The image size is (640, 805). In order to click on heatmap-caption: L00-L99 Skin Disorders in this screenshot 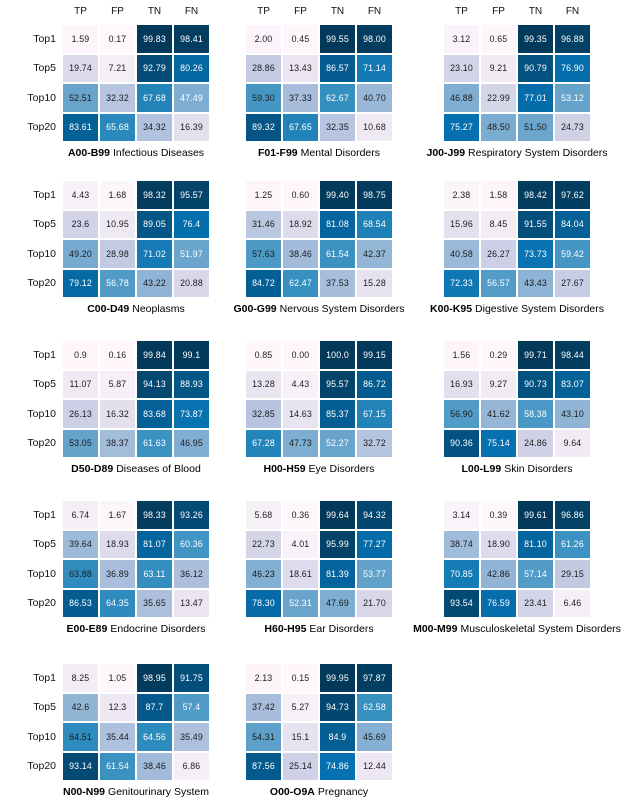, I will do `click(517, 469)`.